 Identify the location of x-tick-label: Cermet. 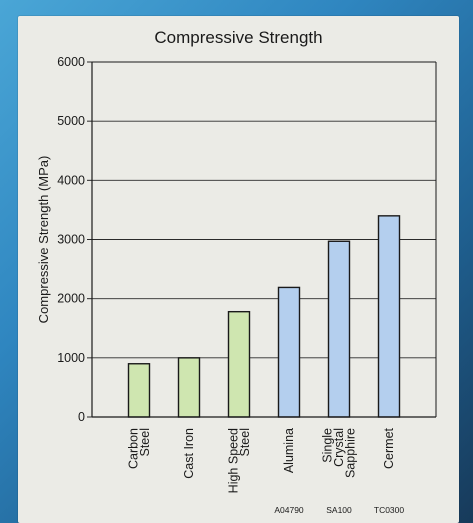
(389, 448).